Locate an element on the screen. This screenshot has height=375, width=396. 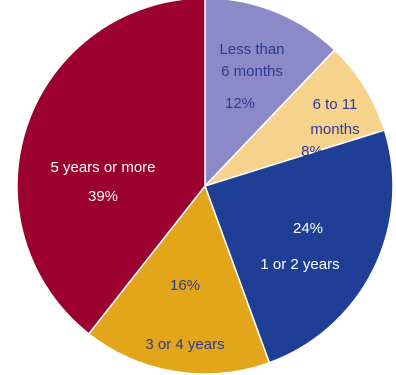
slice-value-5: 39% is located at coordinates (103, 196).